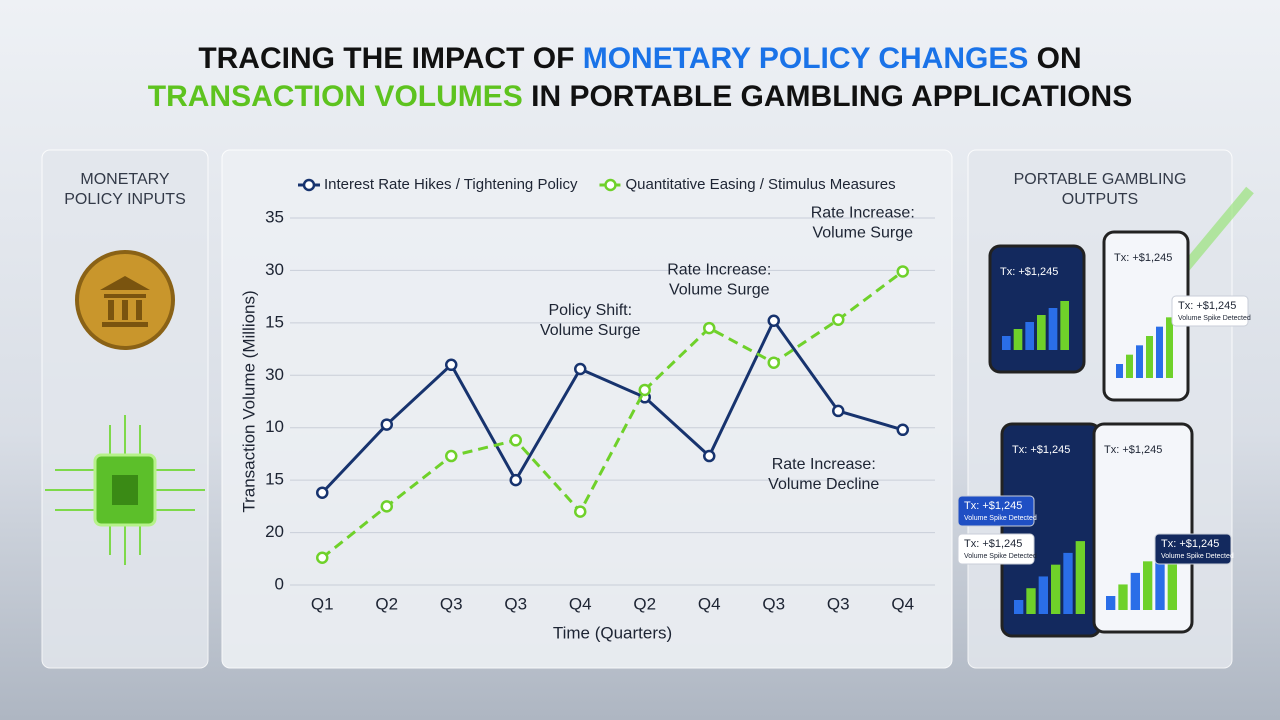 The height and width of the screenshot is (720, 1280). Describe the element at coordinates (274, 426) in the screenshot. I see `y-tick-label: 10` at that location.